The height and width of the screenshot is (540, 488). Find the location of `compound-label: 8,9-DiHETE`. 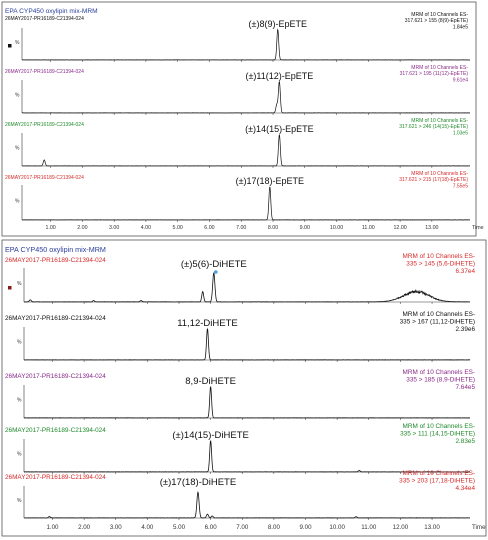

compound-label: 8,9-DiHETE is located at coordinates (210, 381).